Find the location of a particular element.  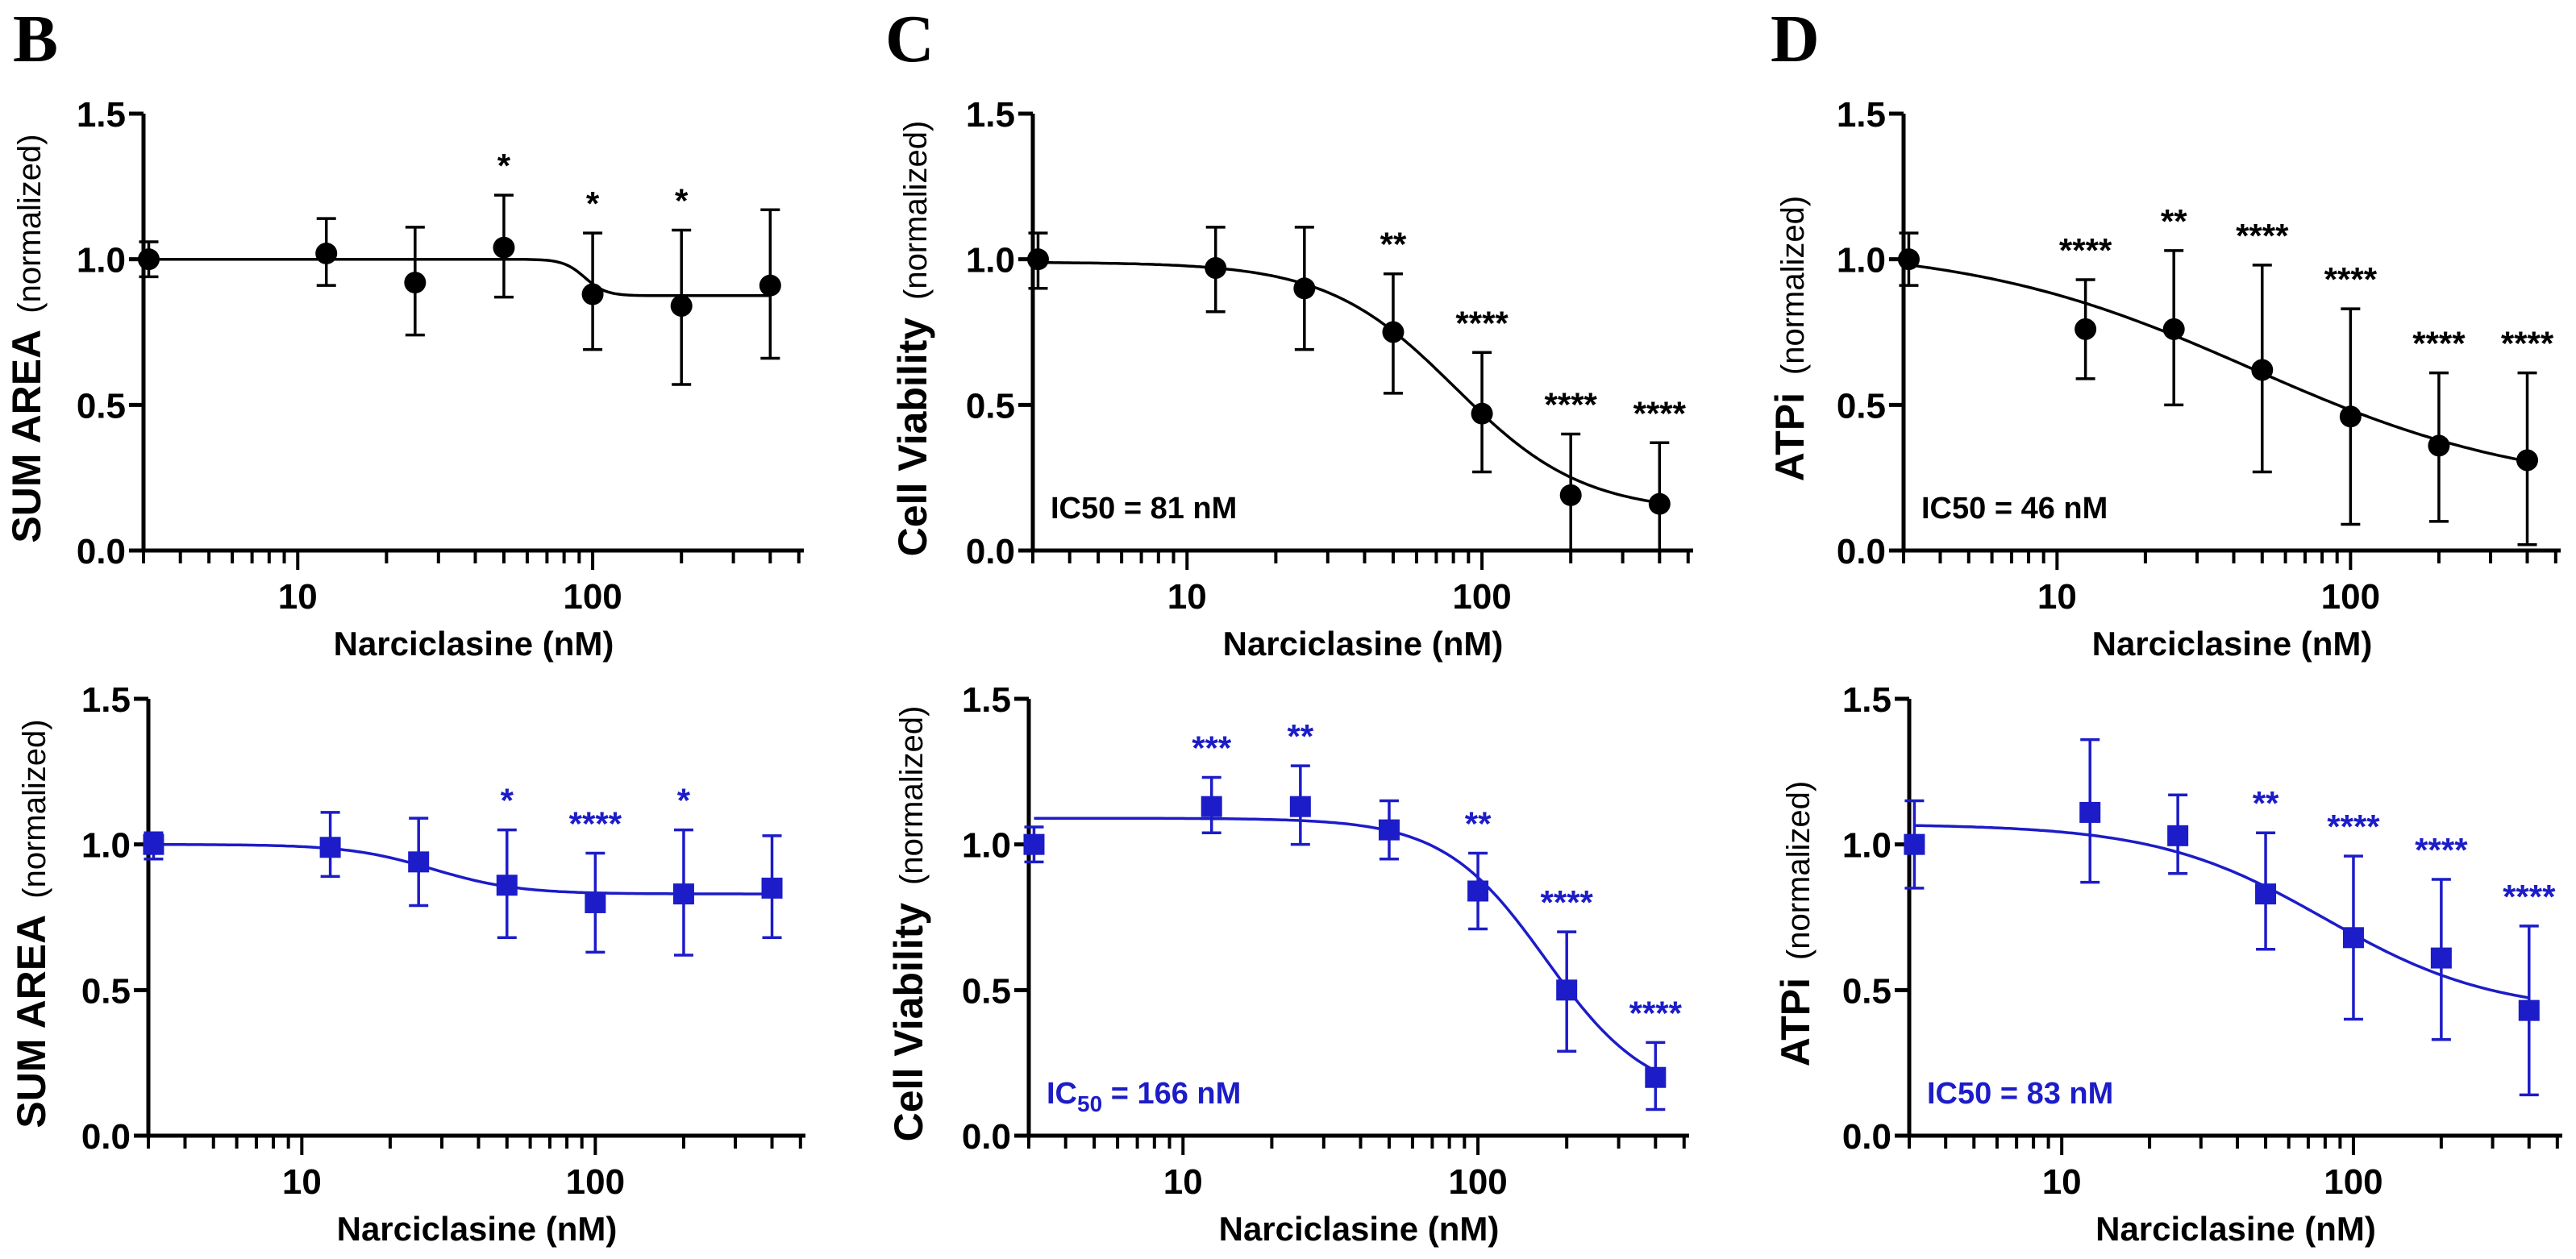

ic50-annotation: IC50 = 81 nM is located at coordinates (1144, 509).